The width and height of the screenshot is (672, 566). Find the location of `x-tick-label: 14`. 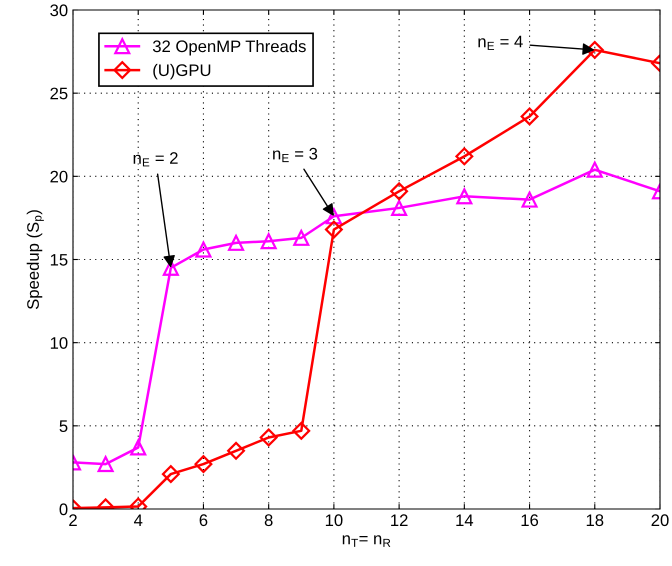

x-tick-label: 14 is located at coordinates (465, 520).